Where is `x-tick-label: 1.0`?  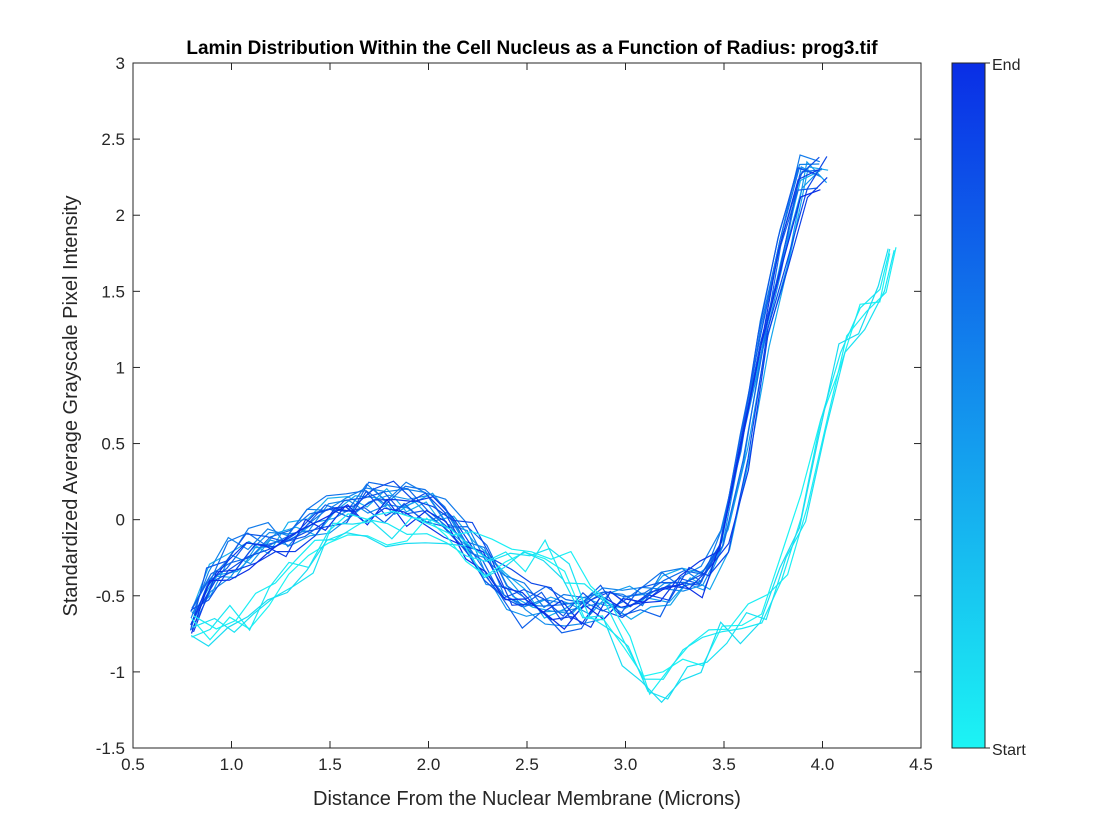 x-tick-label: 1.0 is located at coordinates (232, 764).